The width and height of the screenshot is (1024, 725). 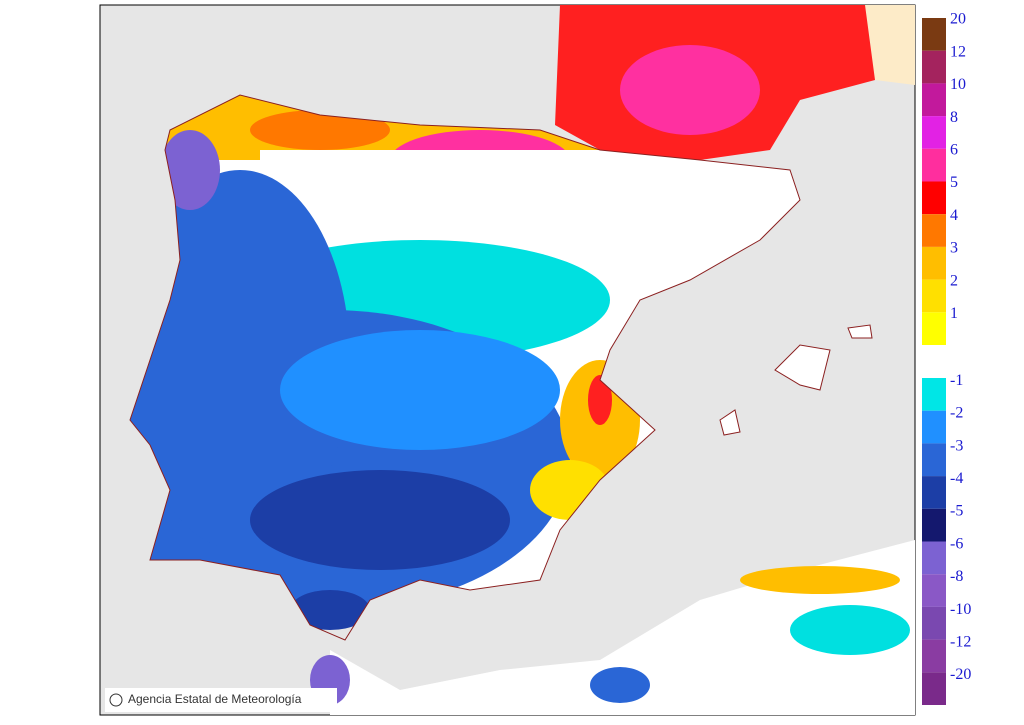 I want to click on legend-label: 6, so click(x=954, y=149).